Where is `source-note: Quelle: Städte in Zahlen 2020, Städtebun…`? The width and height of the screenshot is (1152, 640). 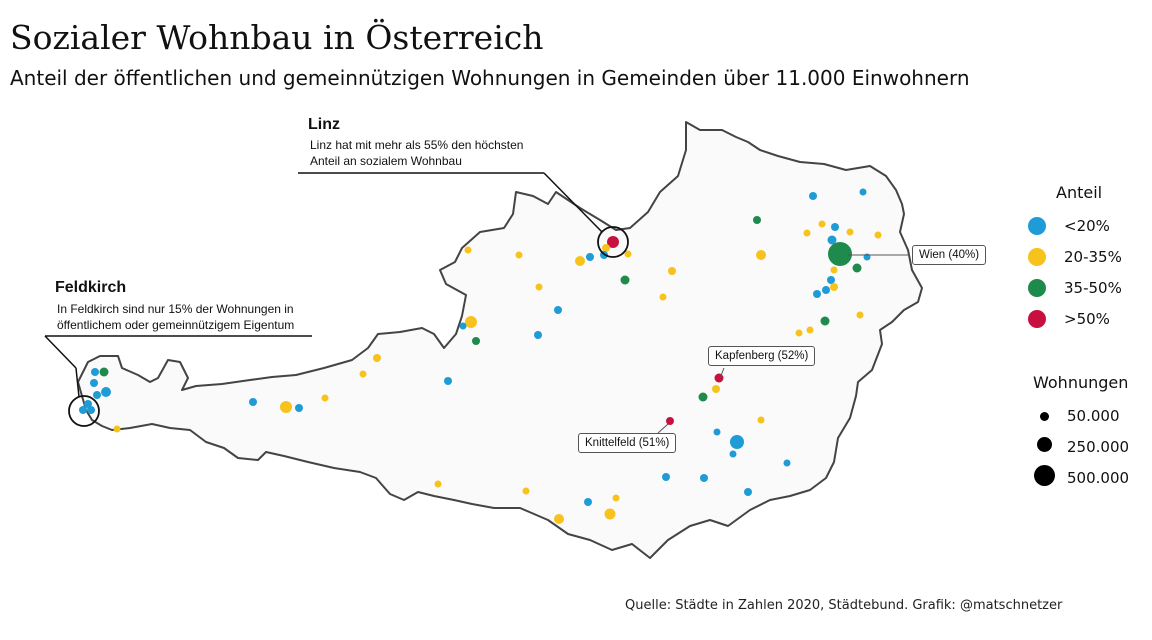
source-note: Quelle: Städte in Zahlen 2020, Städtebun… is located at coordinates (844, 605).